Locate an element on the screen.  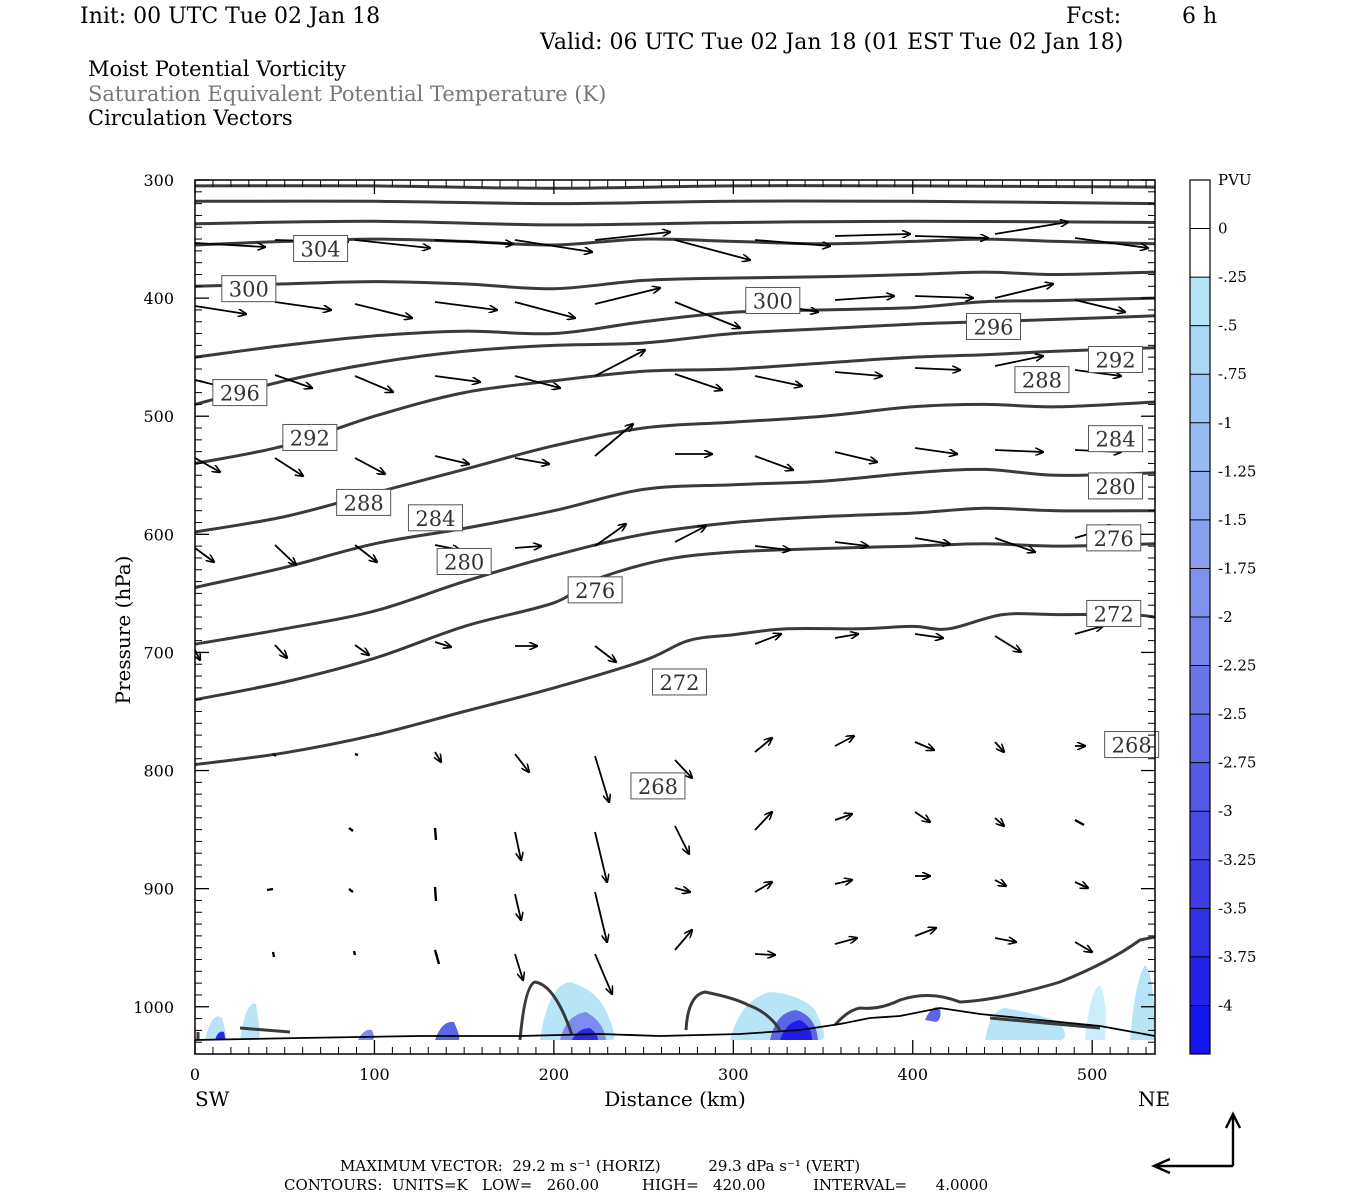
colorbar-label: -.5 is located at coordinates (1227, 326).